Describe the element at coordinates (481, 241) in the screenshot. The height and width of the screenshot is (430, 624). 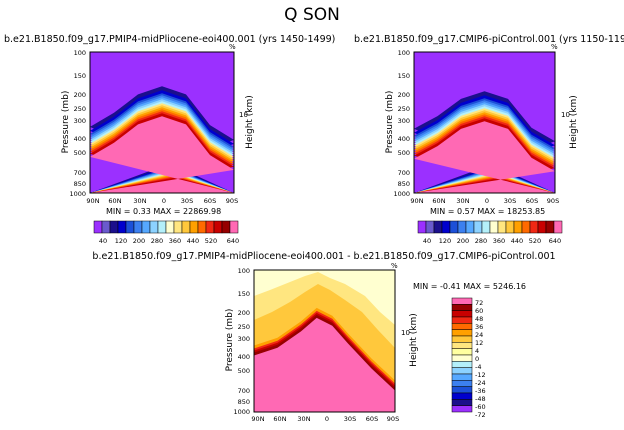
I see `colorbar-label: 280` at that location.